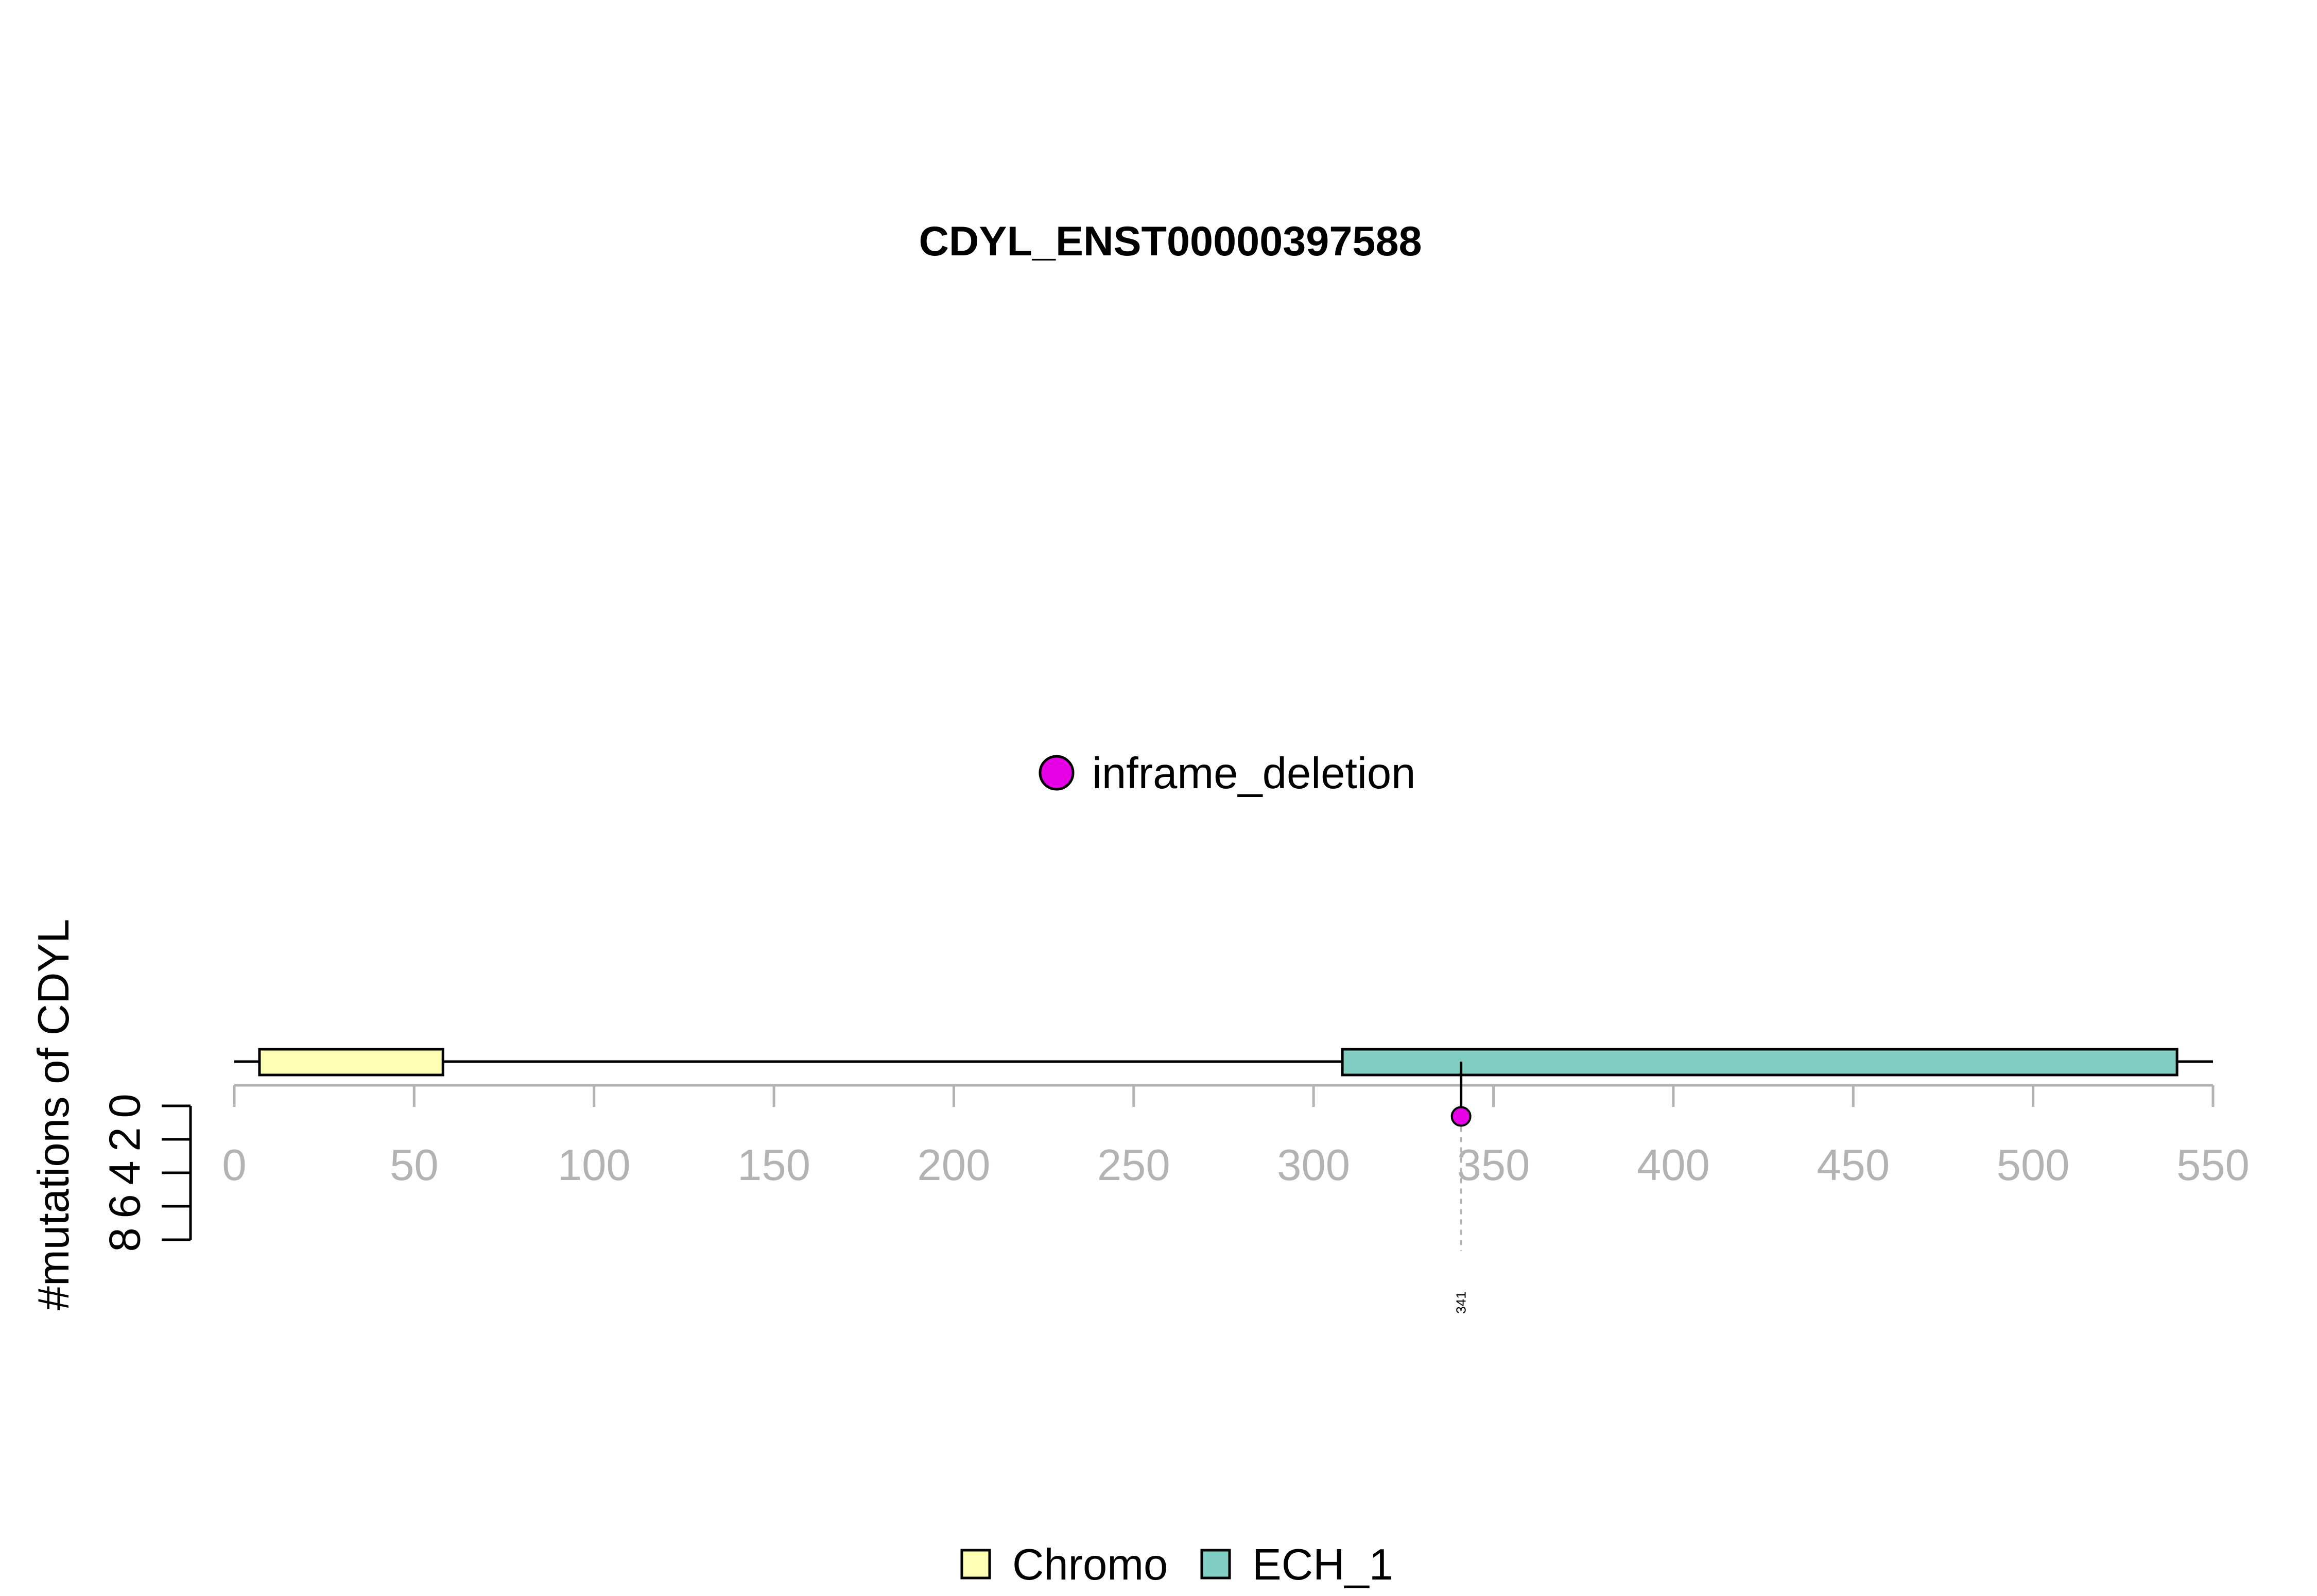 This screenshot has width=2317, height=1596. What do you see at coordinates (1461, 1302) in the screenshot?
I see `mutation-position-label: 341` at bounding box center [1461, 1302].